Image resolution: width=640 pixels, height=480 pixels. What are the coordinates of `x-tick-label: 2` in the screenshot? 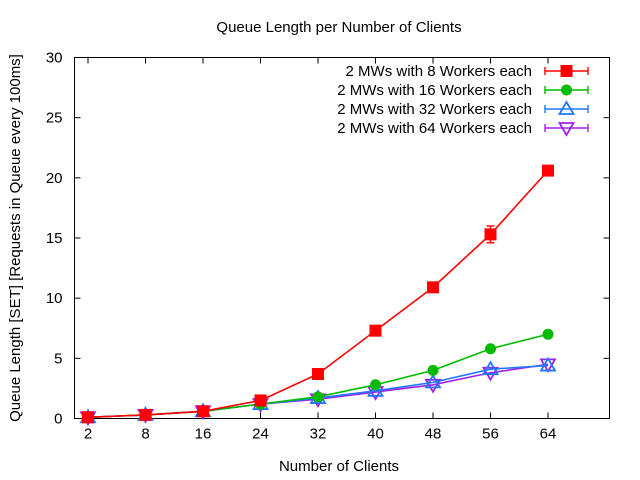 It's located at (88, 434).